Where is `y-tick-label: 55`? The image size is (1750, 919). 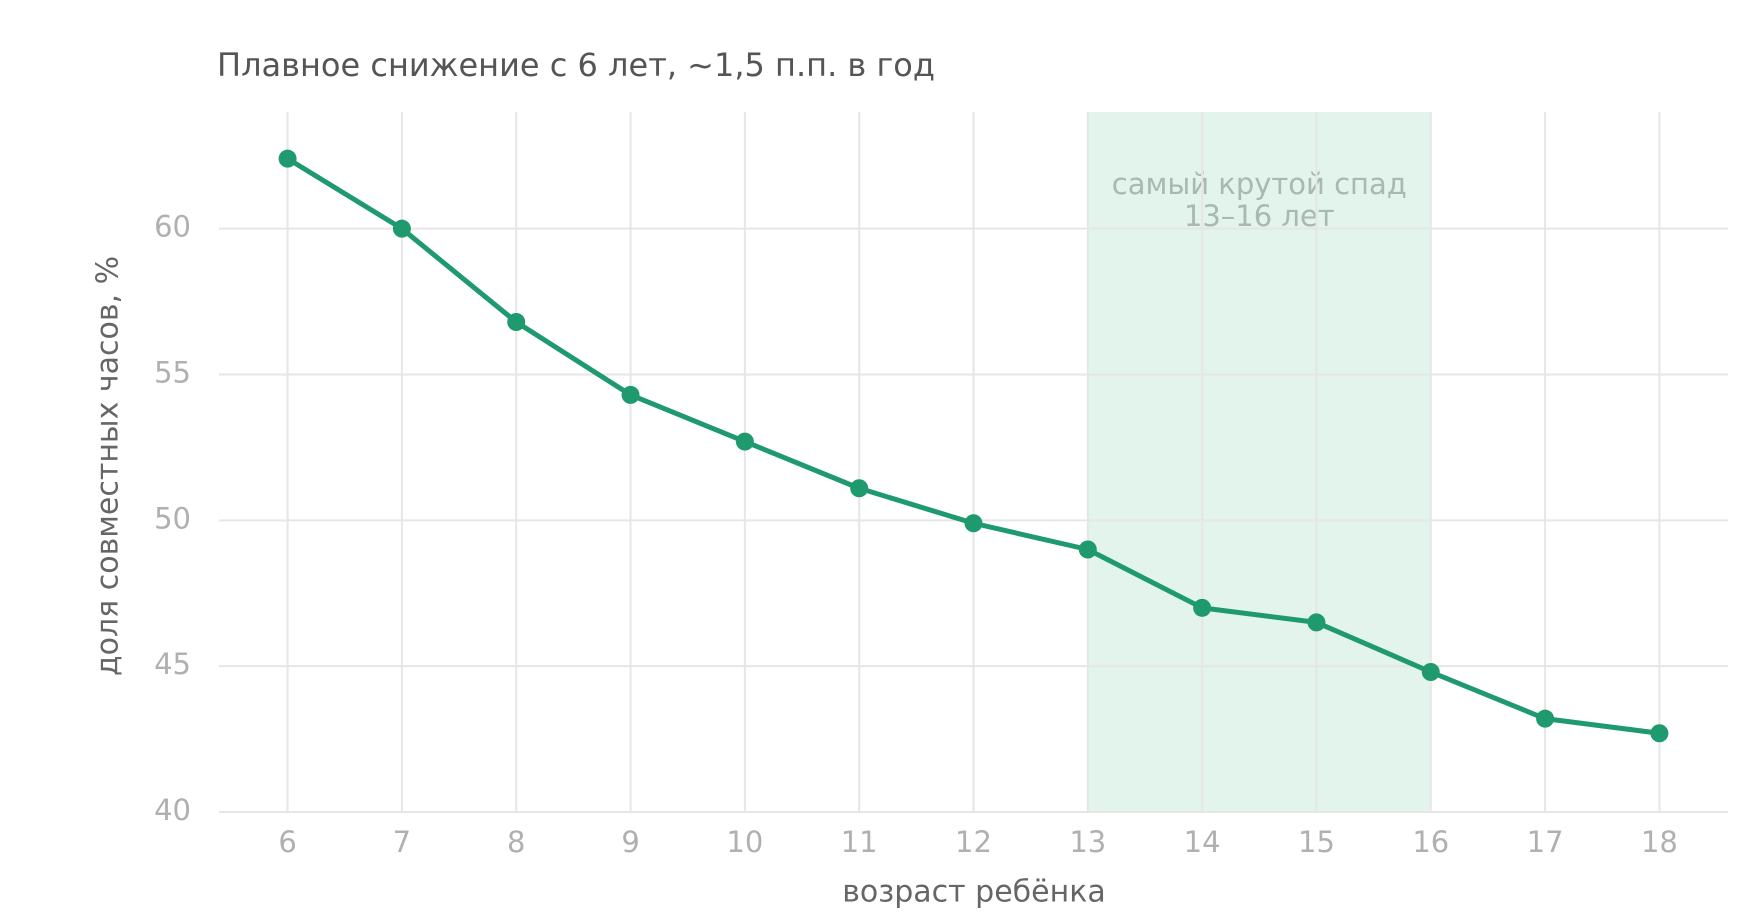 y-tick-label: 55 is located at coordinates (172, 373).